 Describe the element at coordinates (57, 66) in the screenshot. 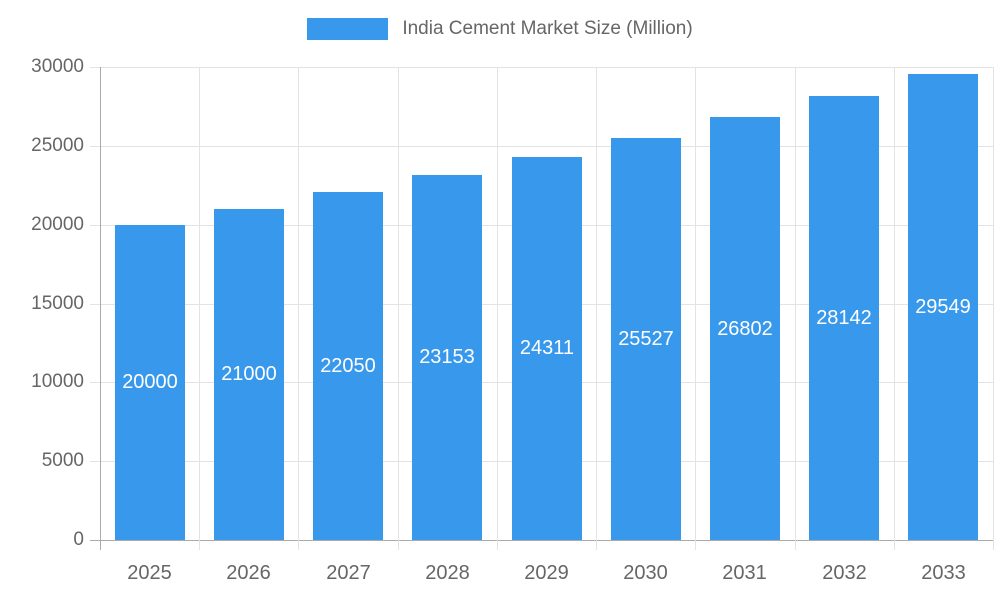

I see `y-axis-label: 30000` at that location.